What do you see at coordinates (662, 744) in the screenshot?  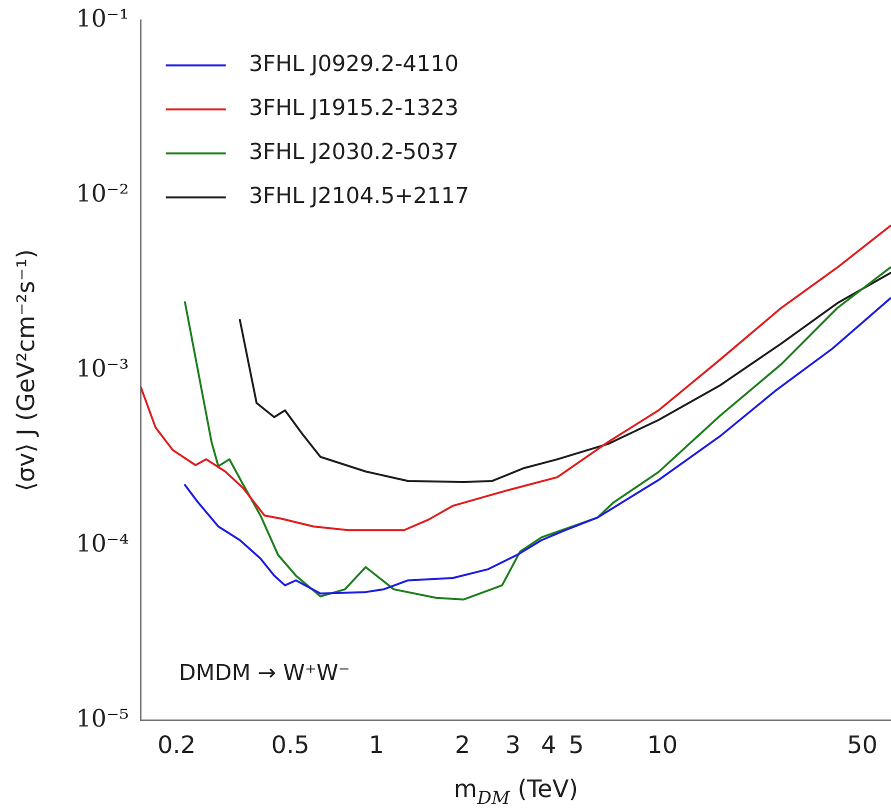 I see `x-tick-label: 10` at bounding box center [662, 744].